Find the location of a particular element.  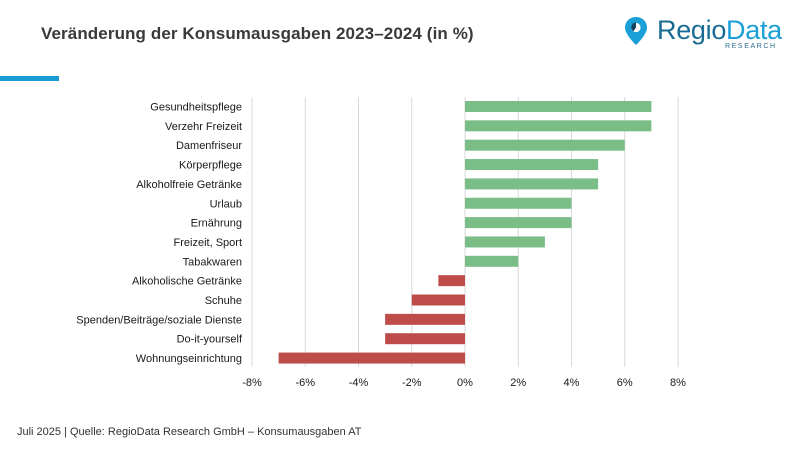

category-label: Körperpflege is located at coordinates (210, 166).